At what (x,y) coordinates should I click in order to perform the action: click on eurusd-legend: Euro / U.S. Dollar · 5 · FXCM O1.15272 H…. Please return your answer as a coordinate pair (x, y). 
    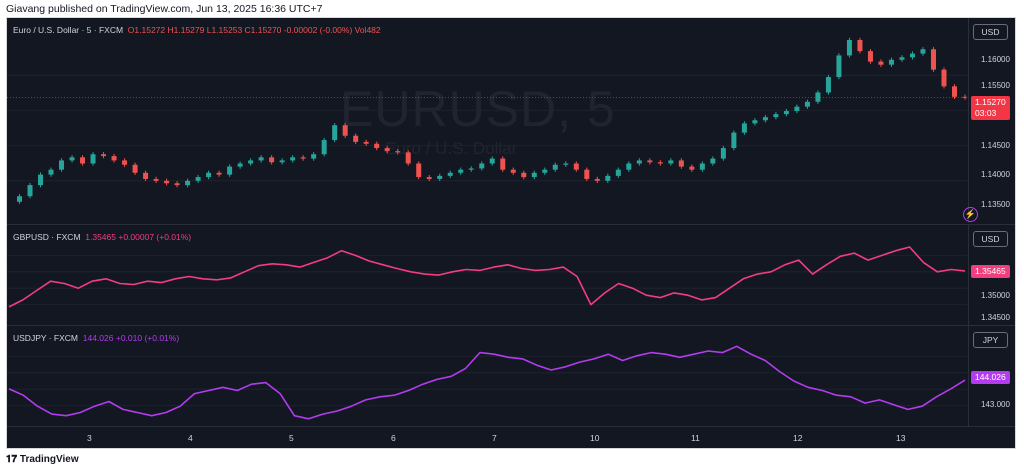
    Looking at the image, I should click on (197, 30).